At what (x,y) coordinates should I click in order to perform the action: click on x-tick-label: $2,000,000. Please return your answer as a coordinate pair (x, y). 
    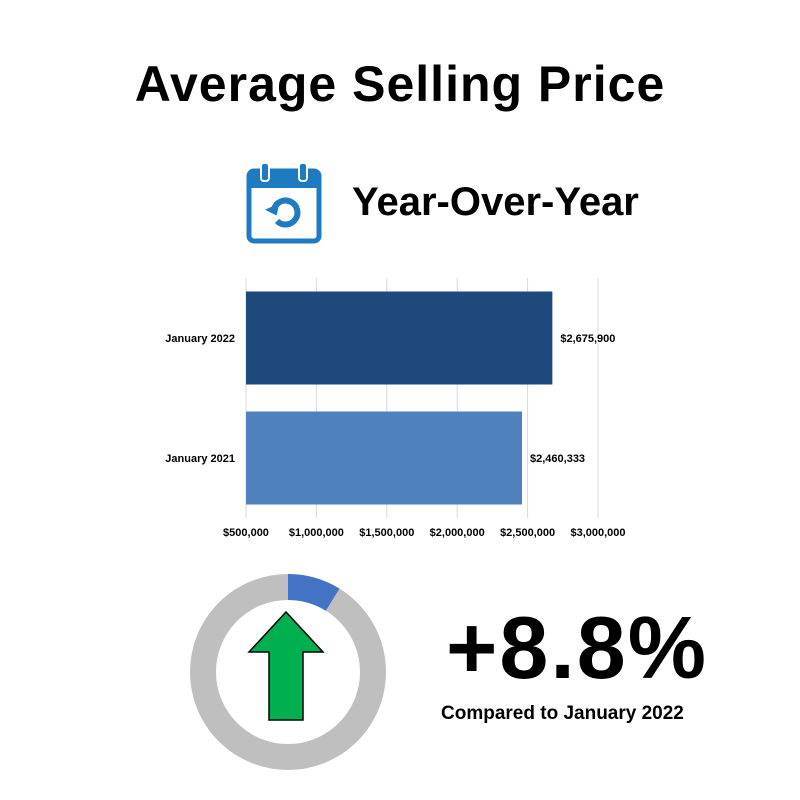
    Looking at the image, I should click on (457, 533).